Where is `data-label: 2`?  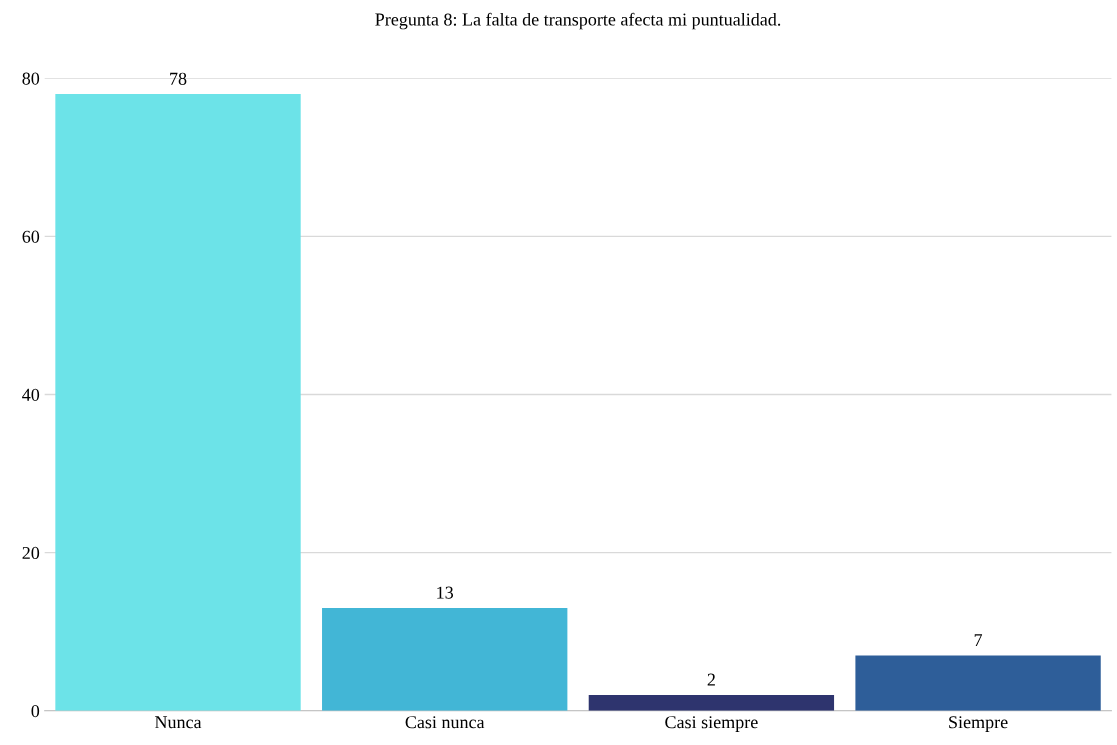 data-label: 2 is located at coordinates (711, 679).